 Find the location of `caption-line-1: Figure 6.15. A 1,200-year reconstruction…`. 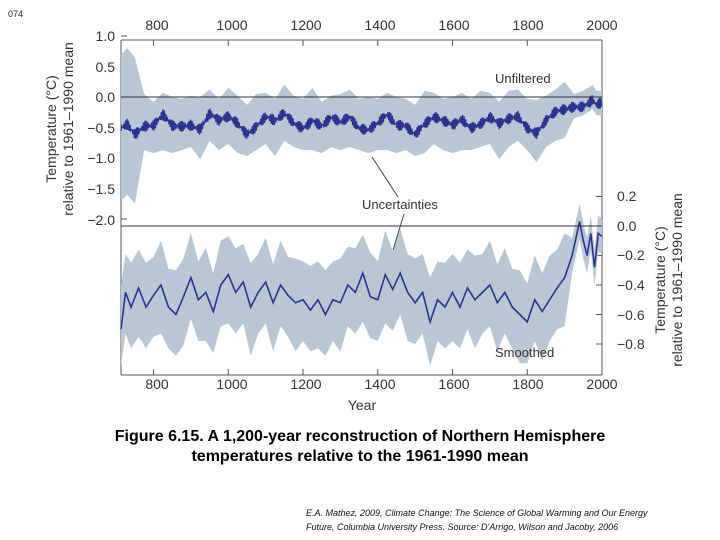

caption-line-1: Figure 6.15. A 1,200-year reconstruction… is located at coordinates (360, 436).